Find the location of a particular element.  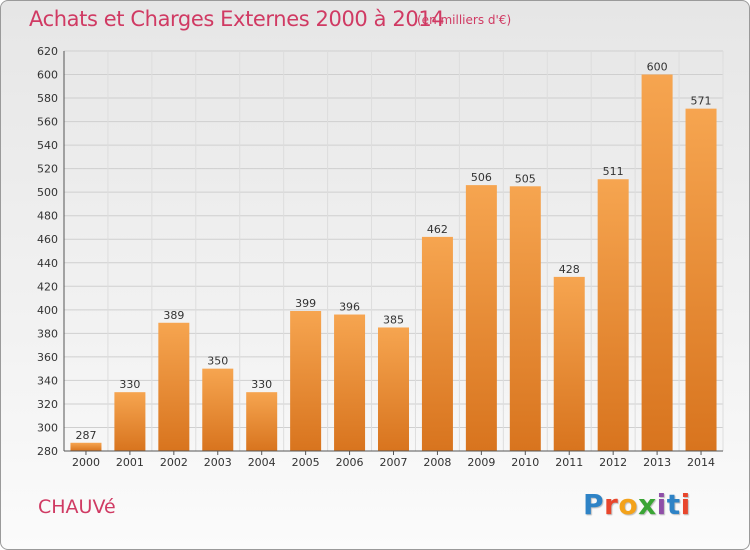

y-tick-label: 460 is located at coordinates (47, 239).